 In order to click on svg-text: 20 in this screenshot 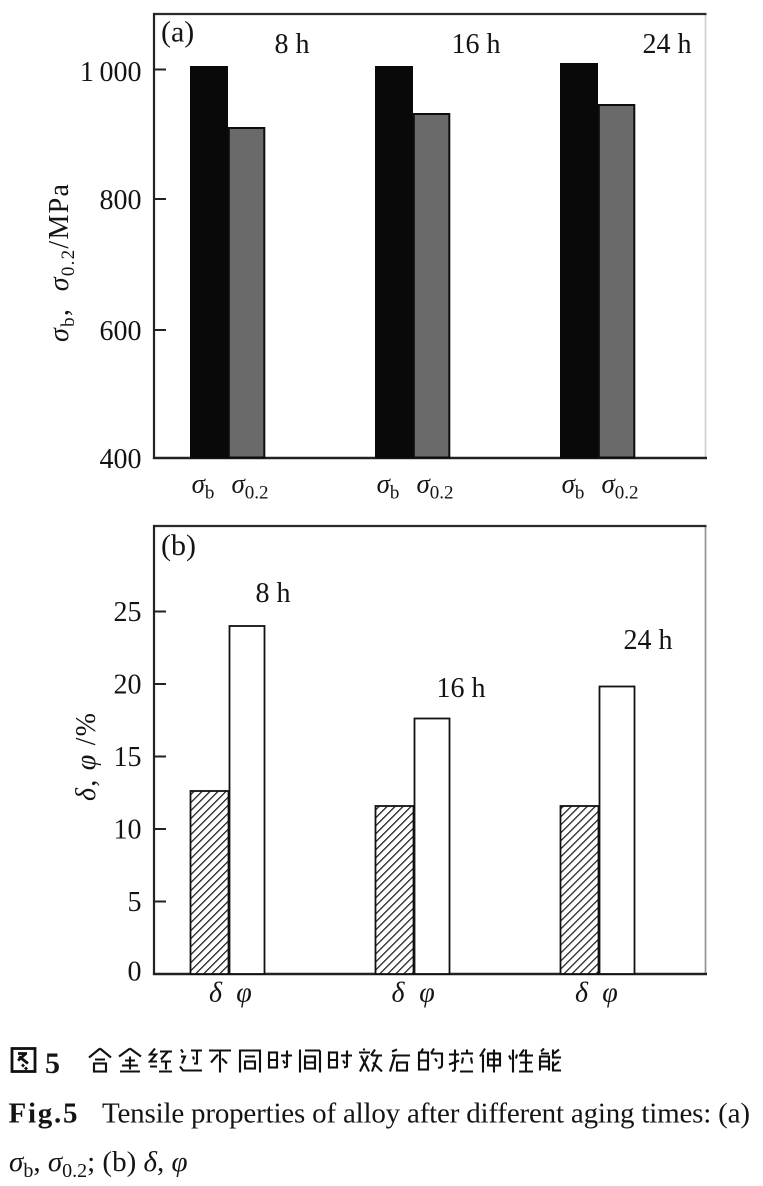, I will do `click(128, 685)`.